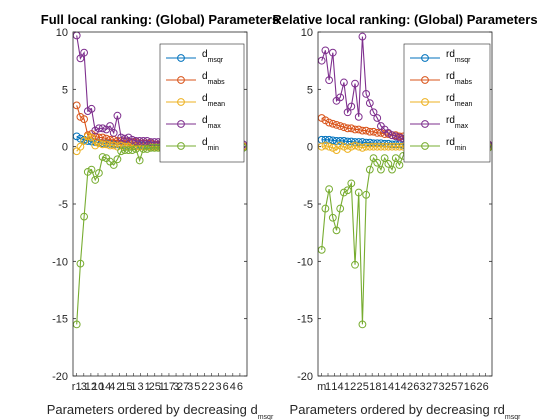 The height and width of the screenshot is (420, 560). Describe the element at coordinates (160, 19) in the screenshot. I see `chart-title: Full local ranking: (Global) Parameters` at that location.